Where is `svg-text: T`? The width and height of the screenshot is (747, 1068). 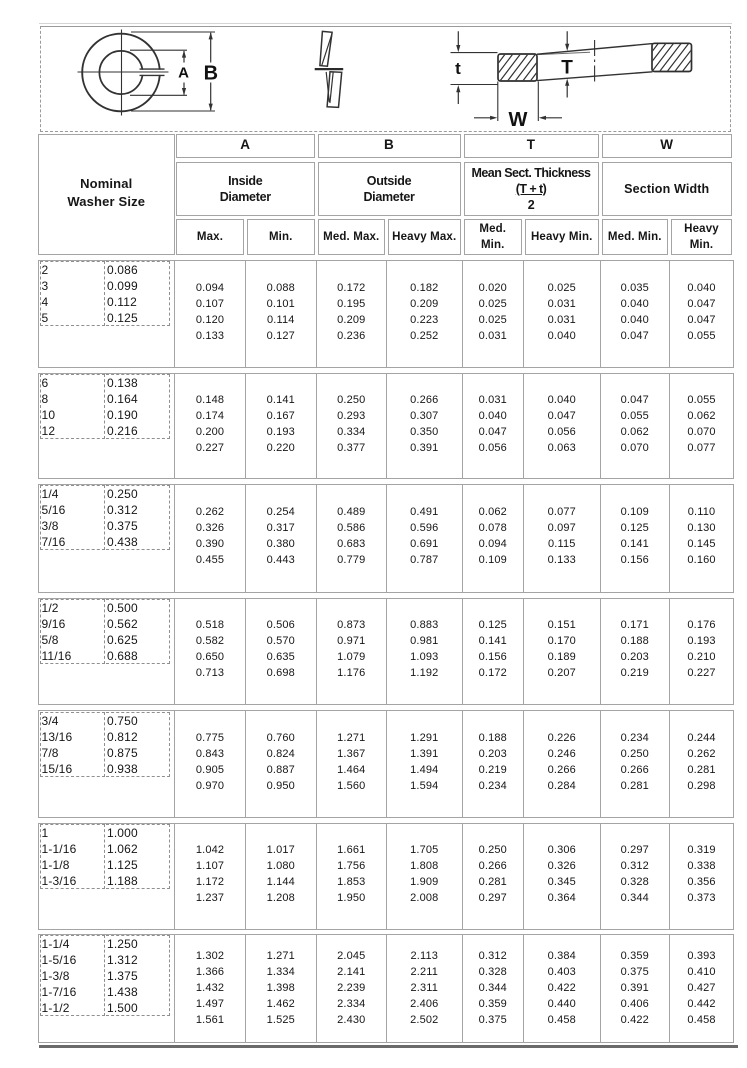 svg-text: T is located at coordinates (567, 68).